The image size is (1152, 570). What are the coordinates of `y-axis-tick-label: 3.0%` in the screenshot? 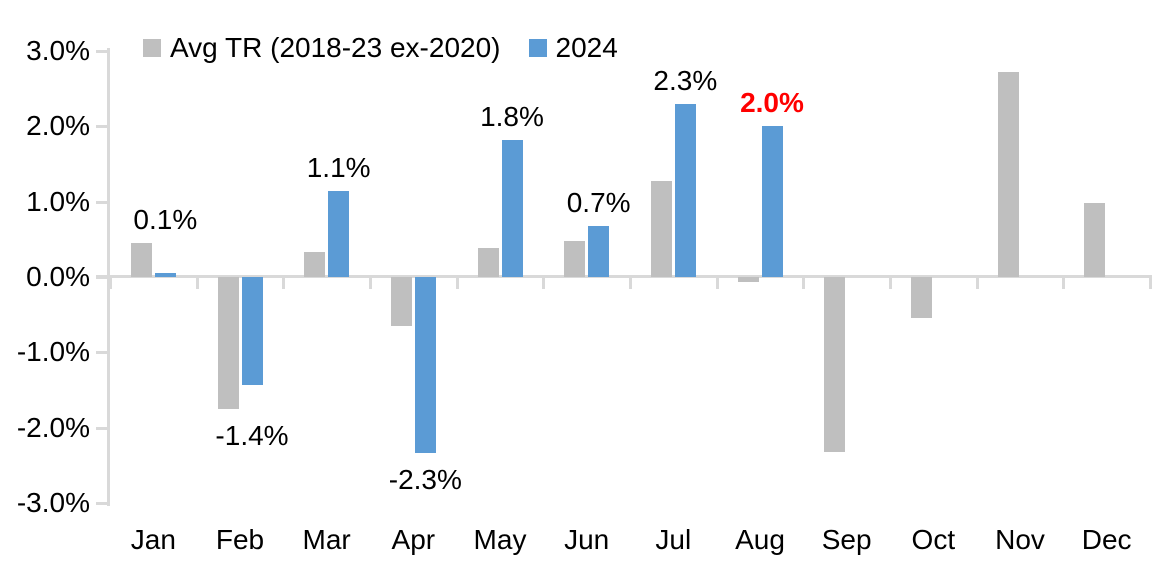 It's located at (58, 50).